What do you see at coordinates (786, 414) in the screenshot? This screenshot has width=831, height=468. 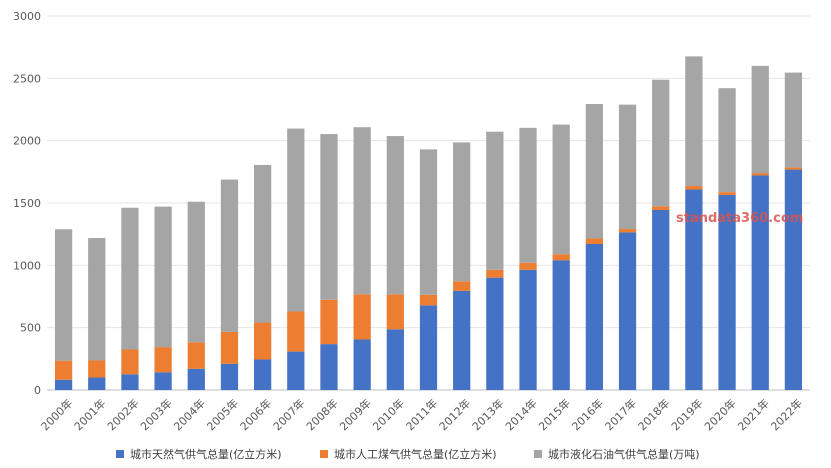 I see `x-tick-label: 2022年` at bounding box center [786, 414].